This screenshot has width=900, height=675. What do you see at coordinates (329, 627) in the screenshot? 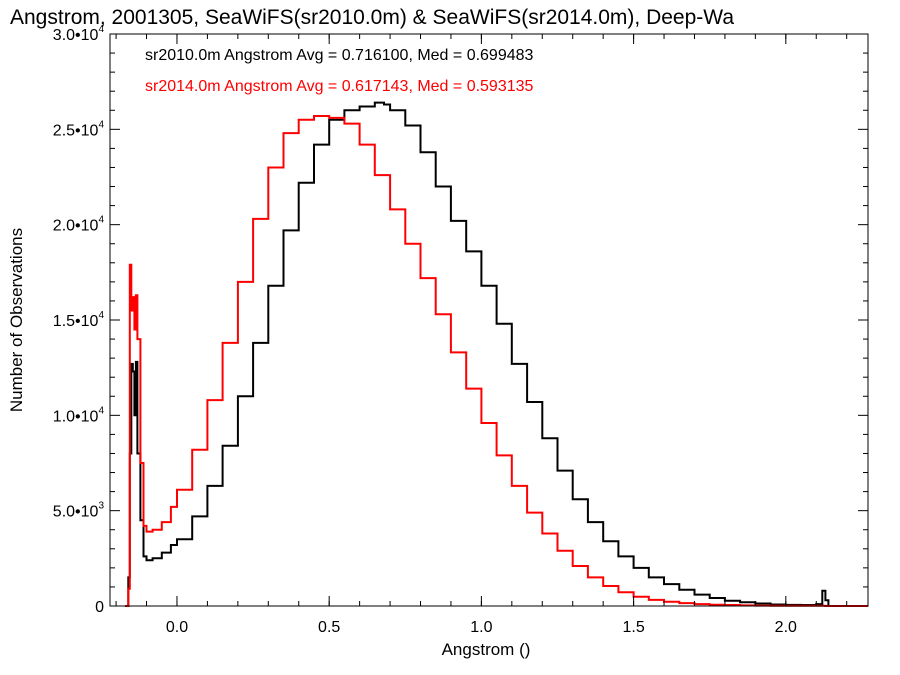
I see `x-tick-label: 0.5` at bounding box center [329, 627].